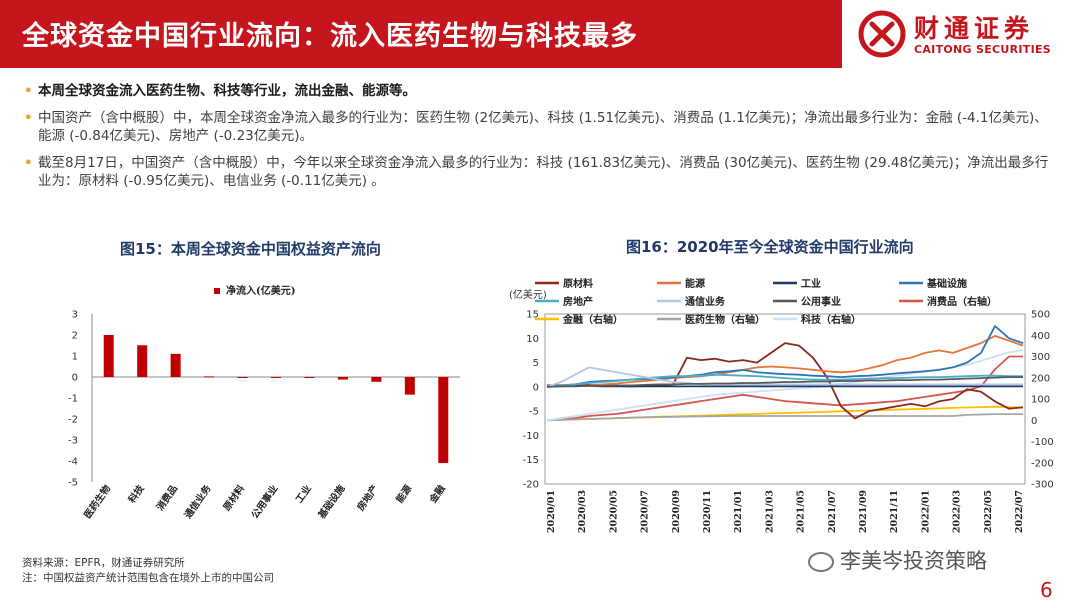  Describe the element at coordinates (676, 512) in the screenshot. I see `x-tick-label: 2020/09` at that location.